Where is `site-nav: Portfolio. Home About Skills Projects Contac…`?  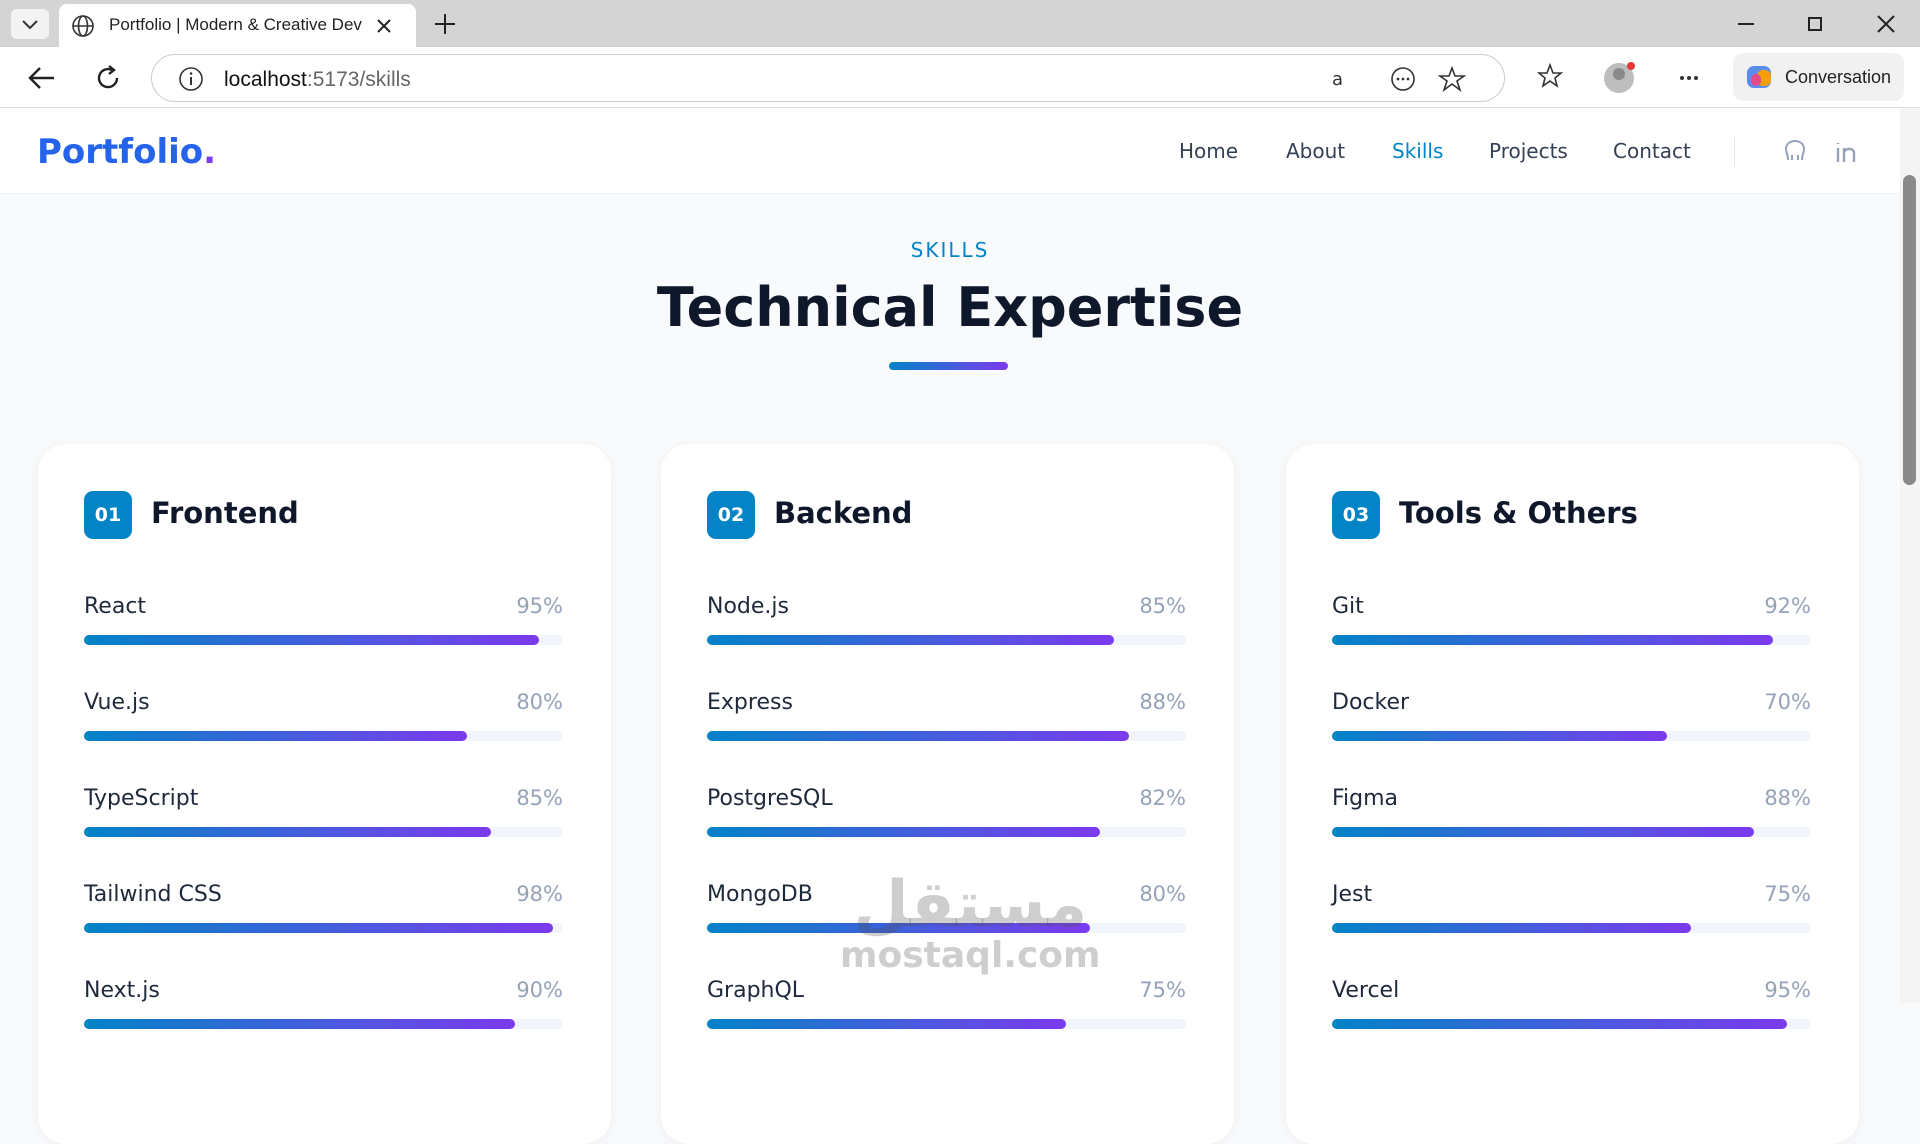
site-nav: Portfolio. Home About Skills Projects Contac… is located at coordinates (950, 151).